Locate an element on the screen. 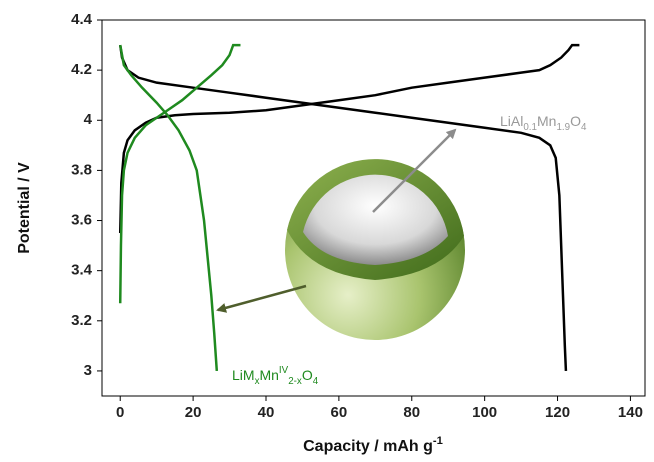 This screenshot has width=654, height=462. core is located at coordinates (375, 219).